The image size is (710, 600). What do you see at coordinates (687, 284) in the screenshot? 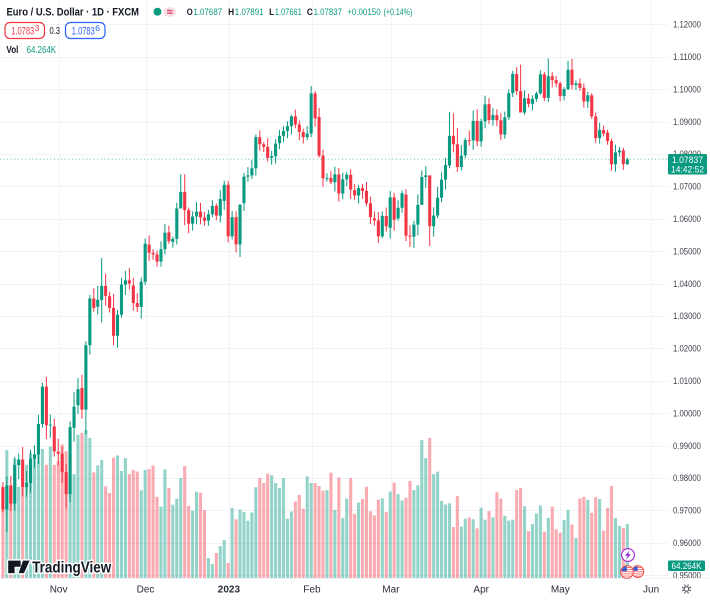
I see `svg-text: 1.04000` at bounding box center [687, 284].